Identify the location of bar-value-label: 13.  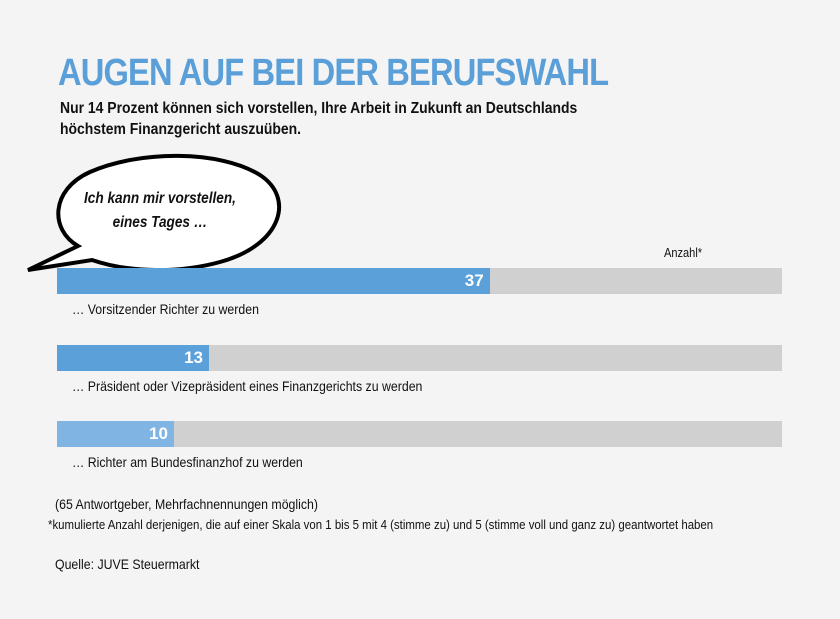
(194, 357).